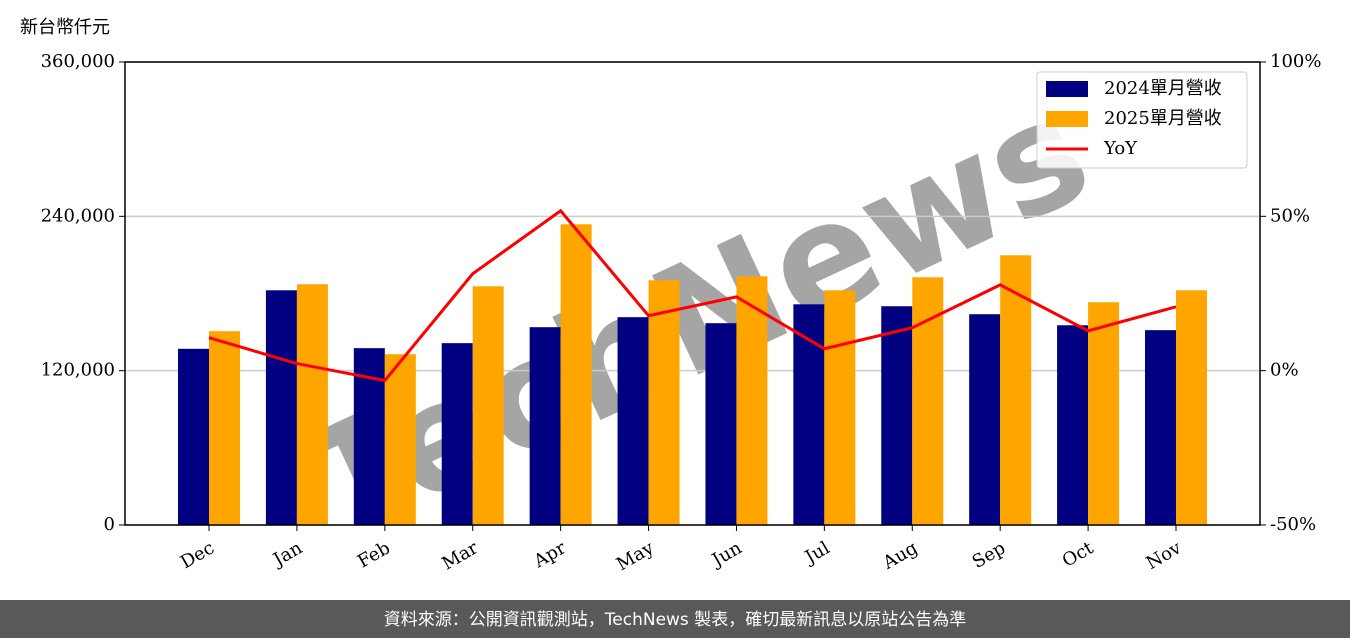 The image size is (1350, 638). What do you see at coordinates (550, 554) in the screenshot?
I see `x-tick-label: Apr` at bounding box center [550, 554].